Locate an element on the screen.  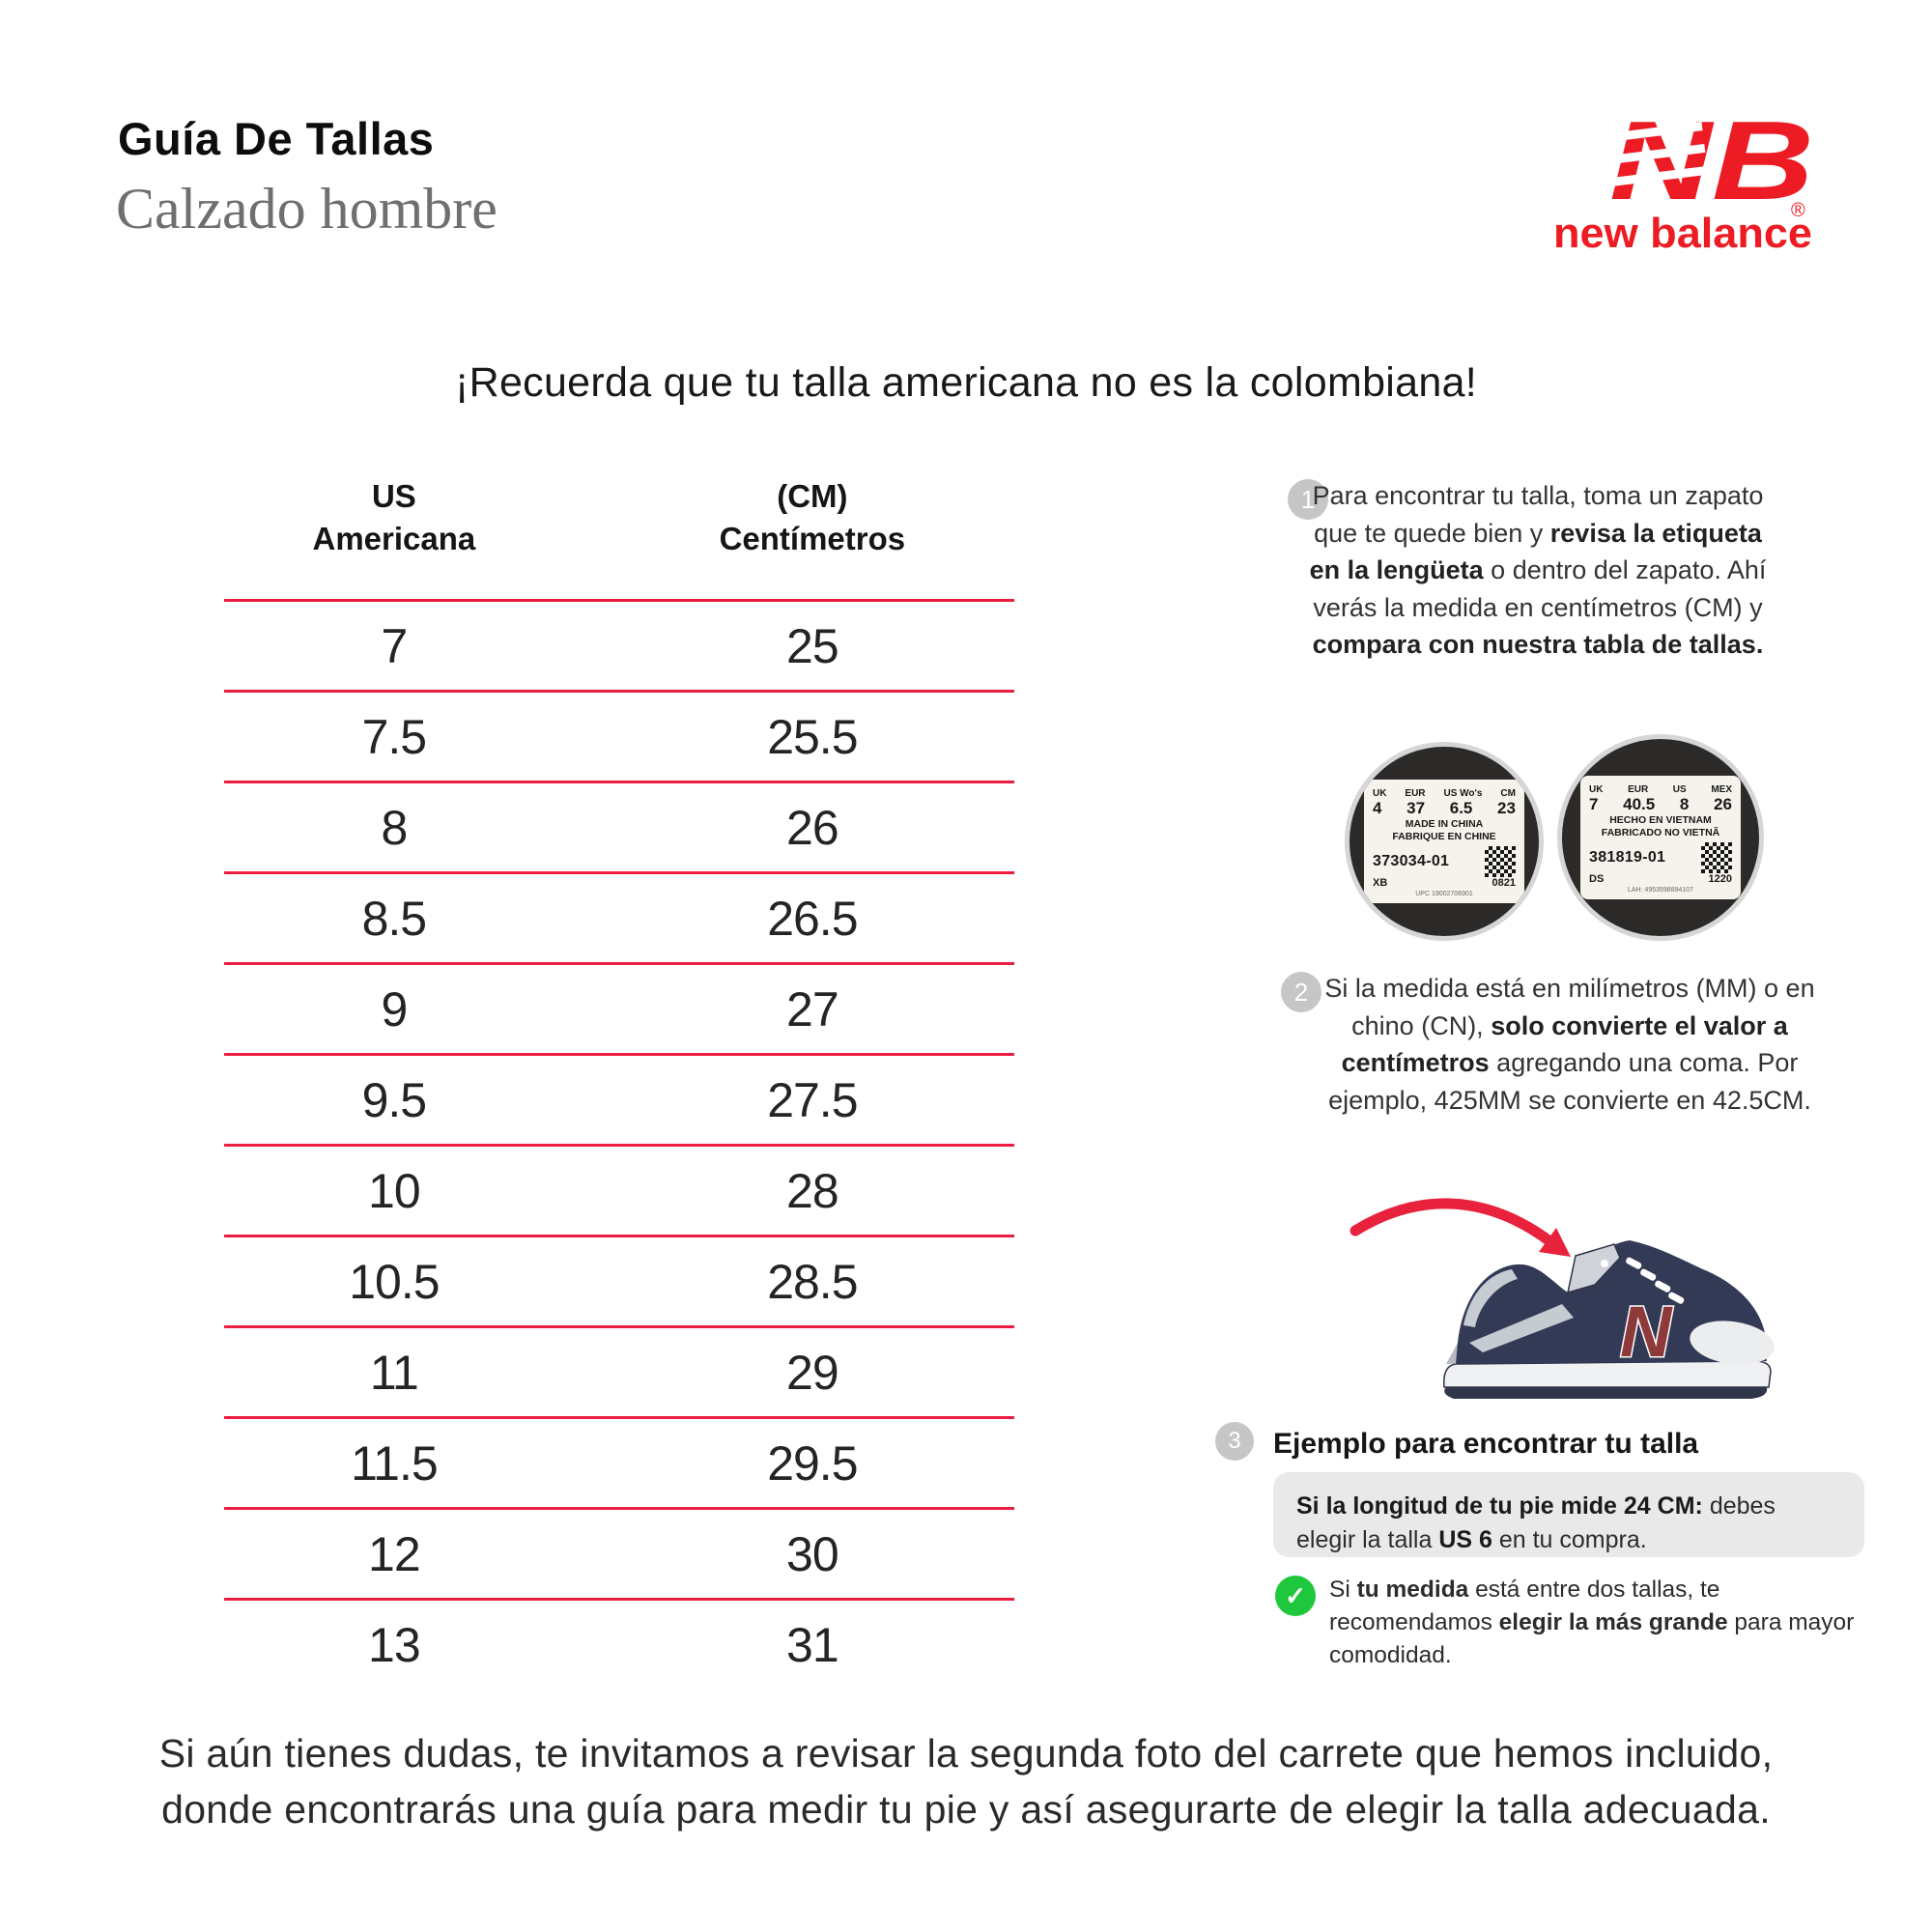
table-row: 10 28 is located at coordinates (619, 1189).